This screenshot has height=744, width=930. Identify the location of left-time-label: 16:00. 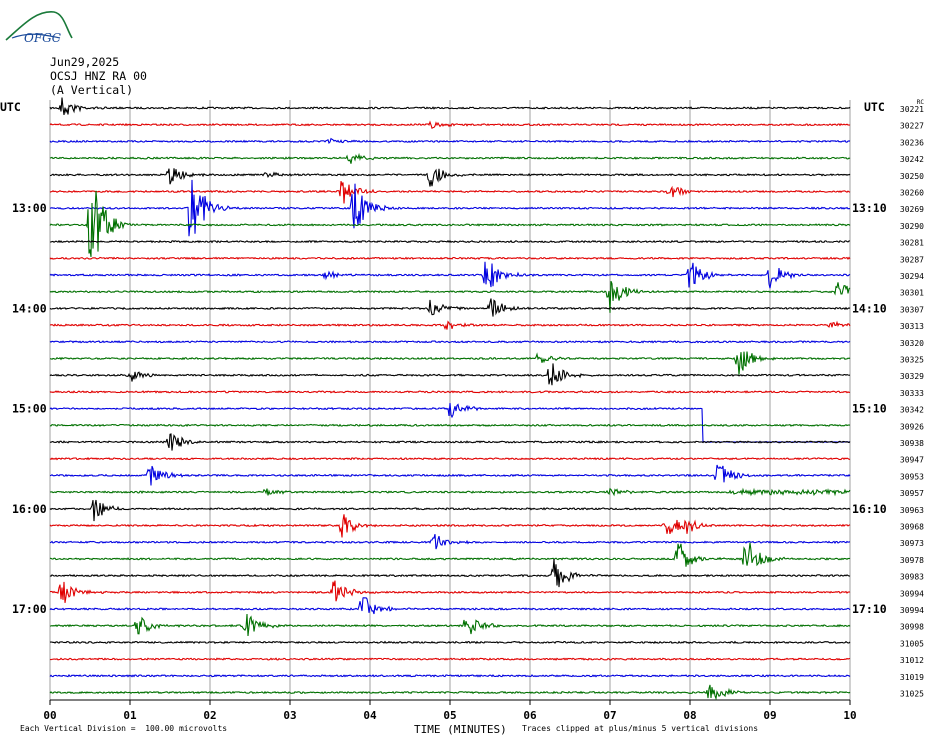
(29, 509).